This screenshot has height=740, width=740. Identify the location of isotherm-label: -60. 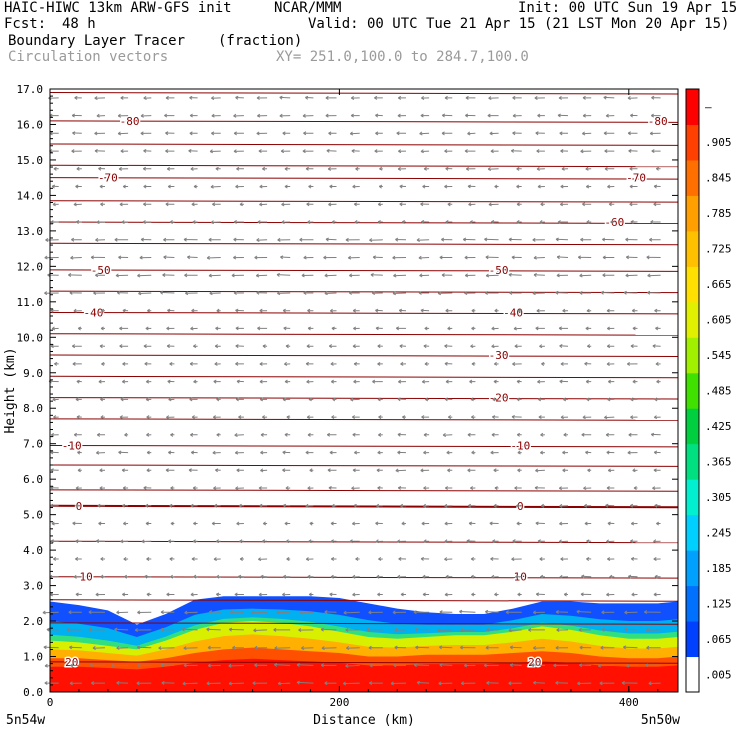
(614, 222).